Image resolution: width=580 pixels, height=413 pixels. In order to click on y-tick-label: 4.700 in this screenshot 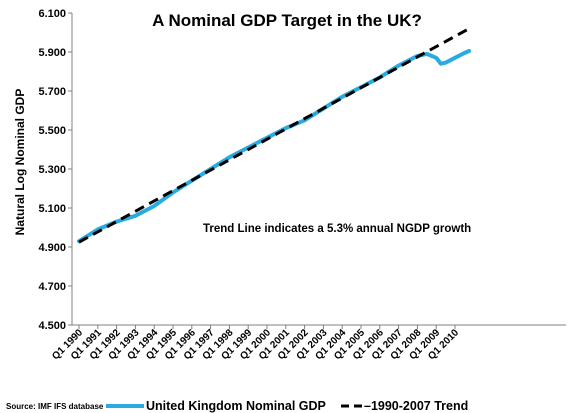, I will do `click(52, 287)`.